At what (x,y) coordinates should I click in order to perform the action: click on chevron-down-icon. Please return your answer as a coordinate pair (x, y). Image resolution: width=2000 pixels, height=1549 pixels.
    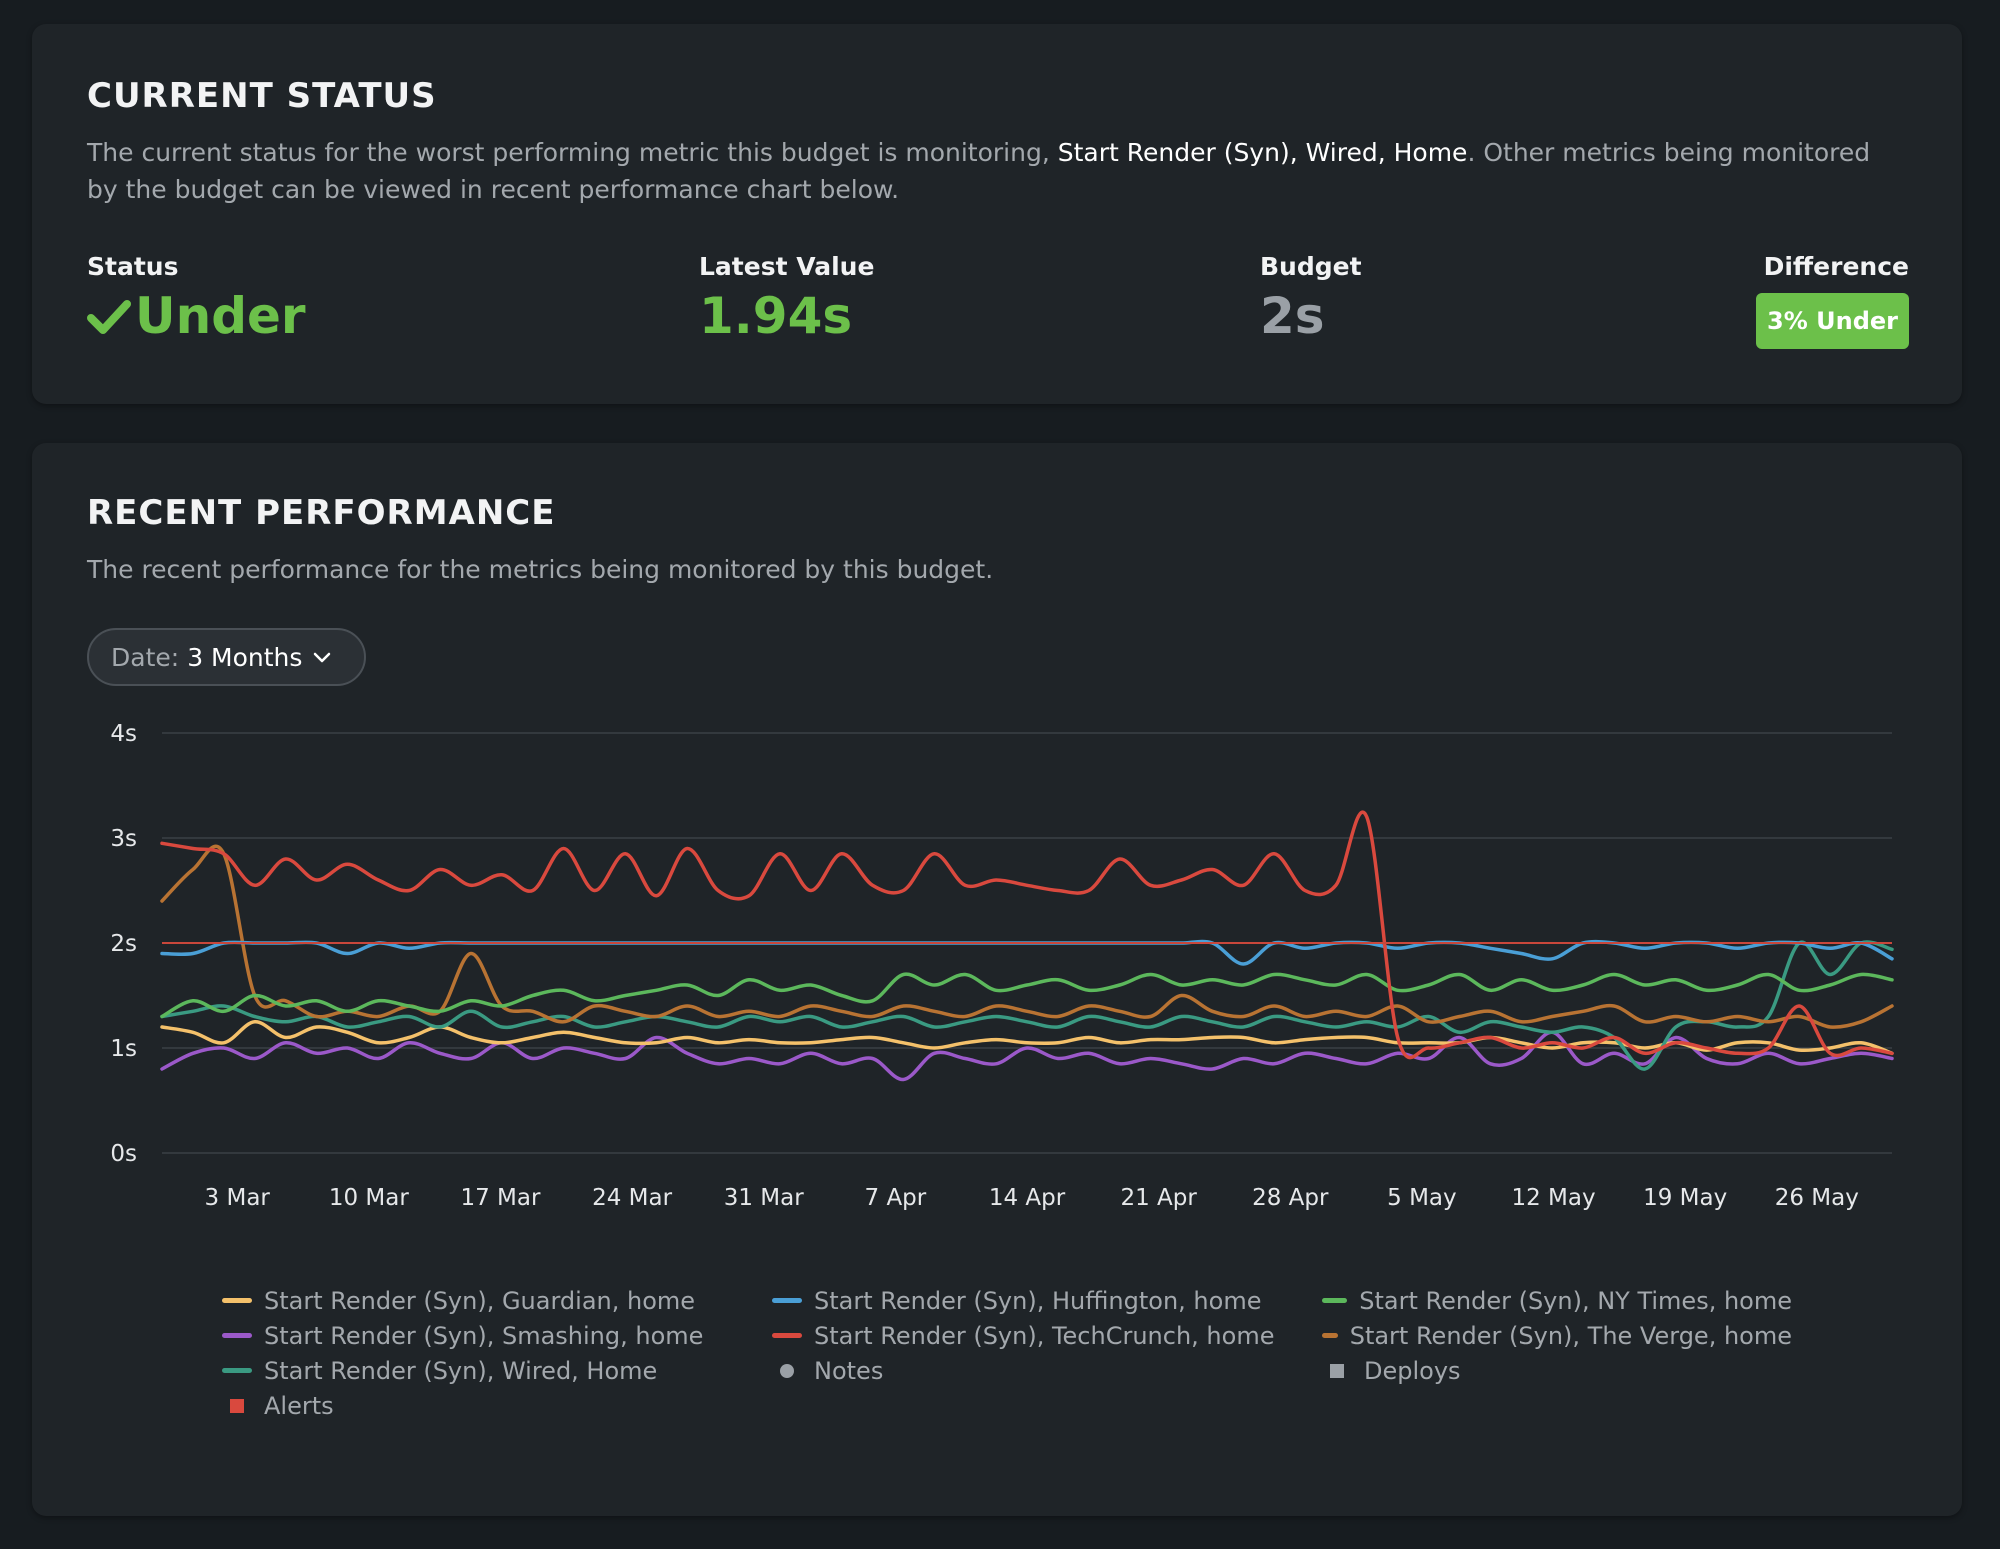
    Looking at the image, I should click on (322, 657).